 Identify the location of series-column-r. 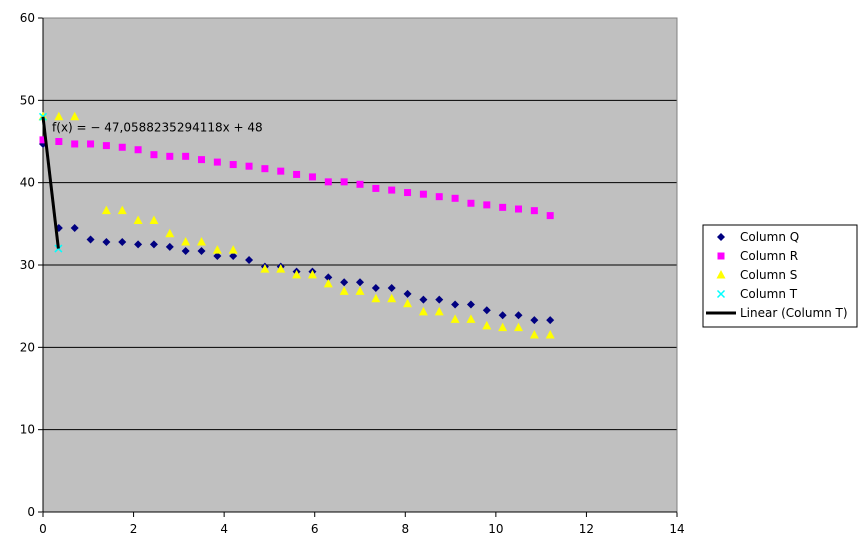
(296, 178).